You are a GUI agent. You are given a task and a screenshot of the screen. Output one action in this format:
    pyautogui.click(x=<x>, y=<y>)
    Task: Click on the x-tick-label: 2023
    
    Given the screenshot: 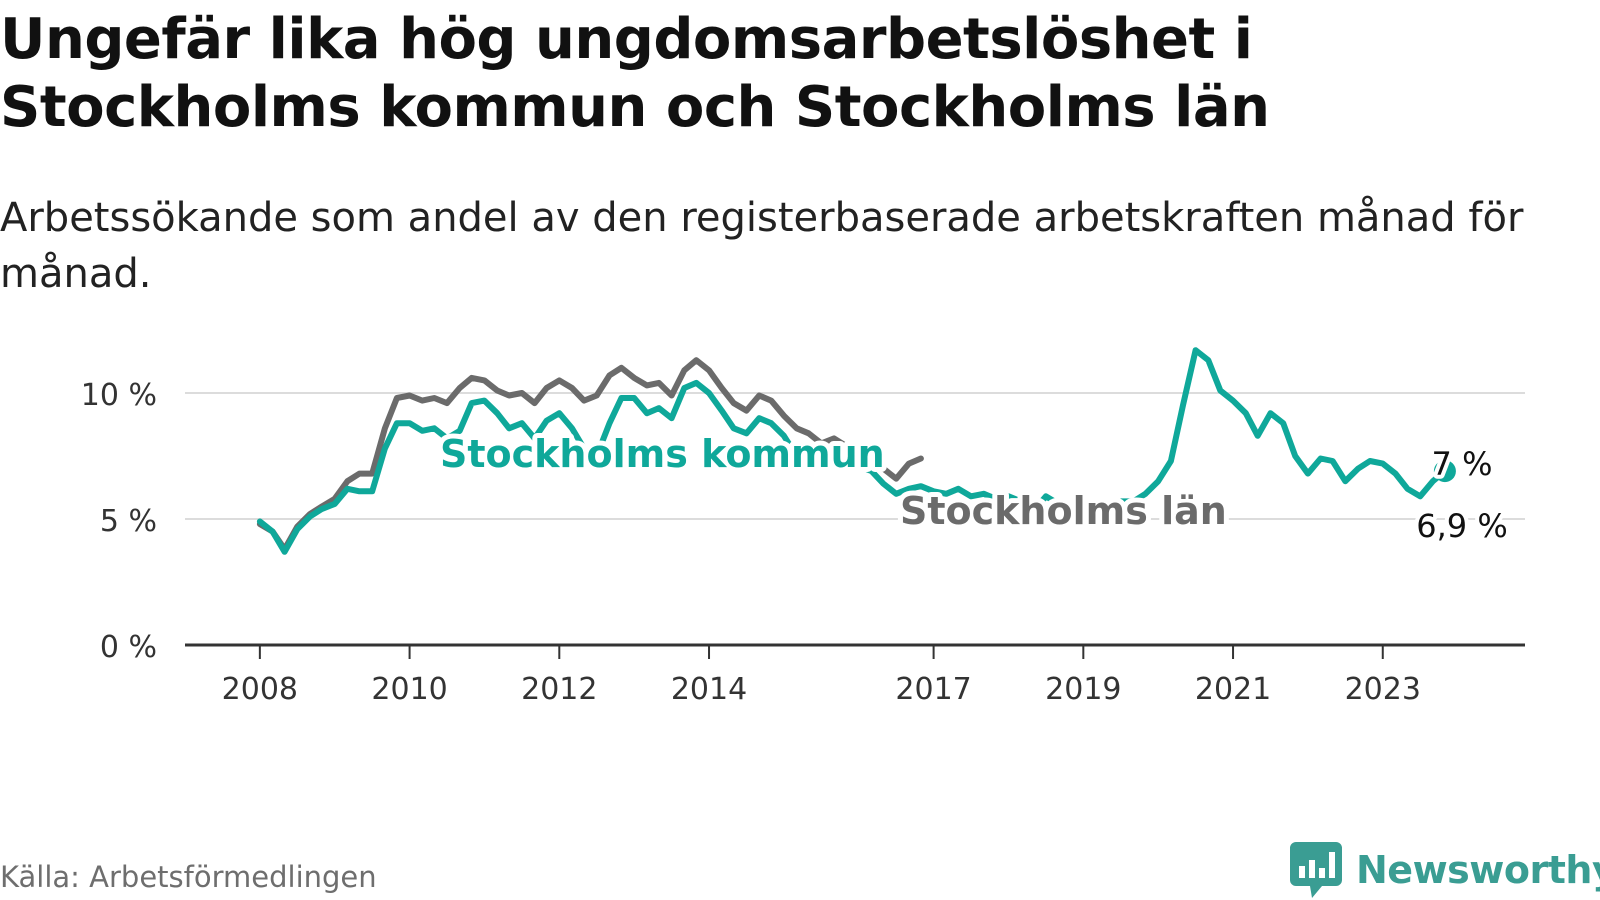 What is the action you would take?
    pyautogui.click(x=1383, y=689)
    